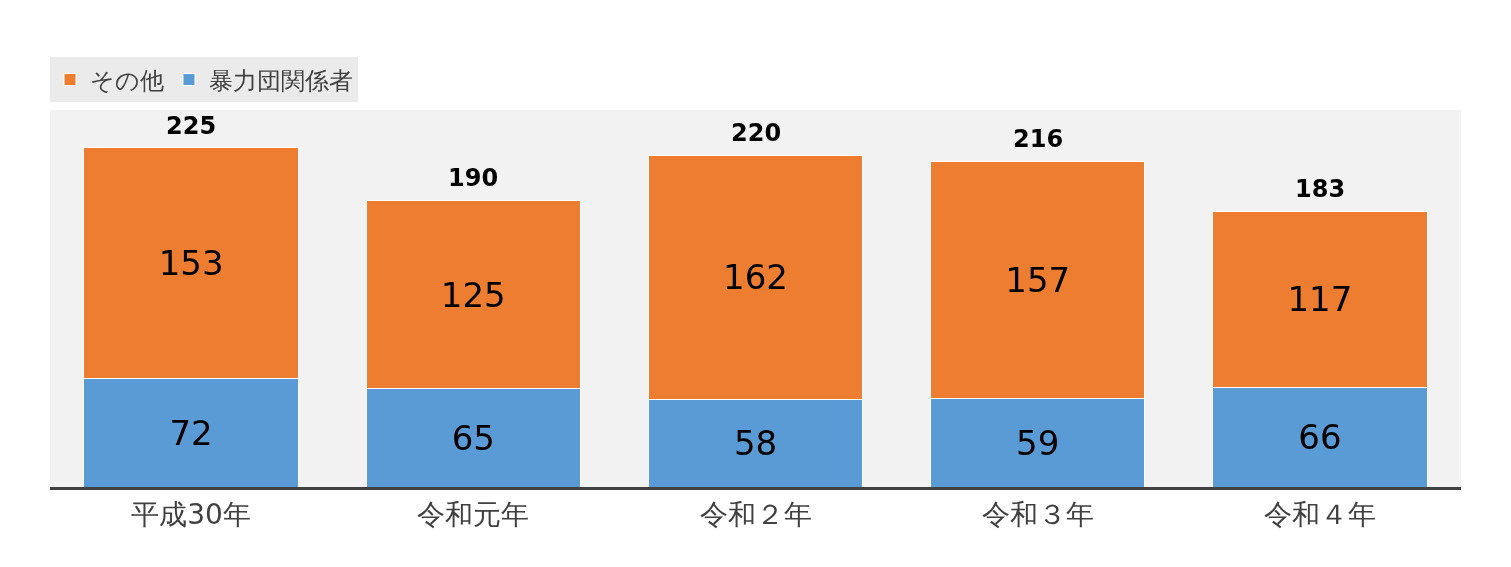 The width and height of the screenshot is (1511, 567). What do you see at coordinates (1320, 189) in the screenshot?
I see `total-label: 183` at bounding box center [1320, 189].